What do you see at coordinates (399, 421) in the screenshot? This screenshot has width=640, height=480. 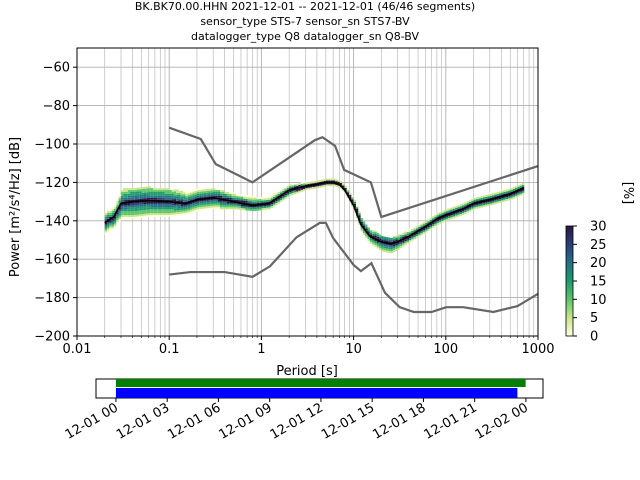 I see `timeline-tick-label: 12-01 18` at bounding box center [399, 421].